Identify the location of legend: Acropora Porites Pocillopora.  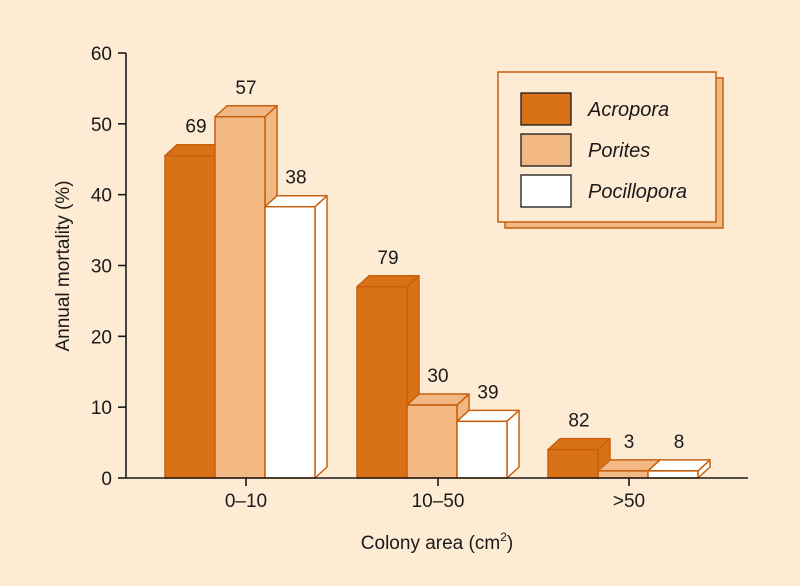
(610, 150).